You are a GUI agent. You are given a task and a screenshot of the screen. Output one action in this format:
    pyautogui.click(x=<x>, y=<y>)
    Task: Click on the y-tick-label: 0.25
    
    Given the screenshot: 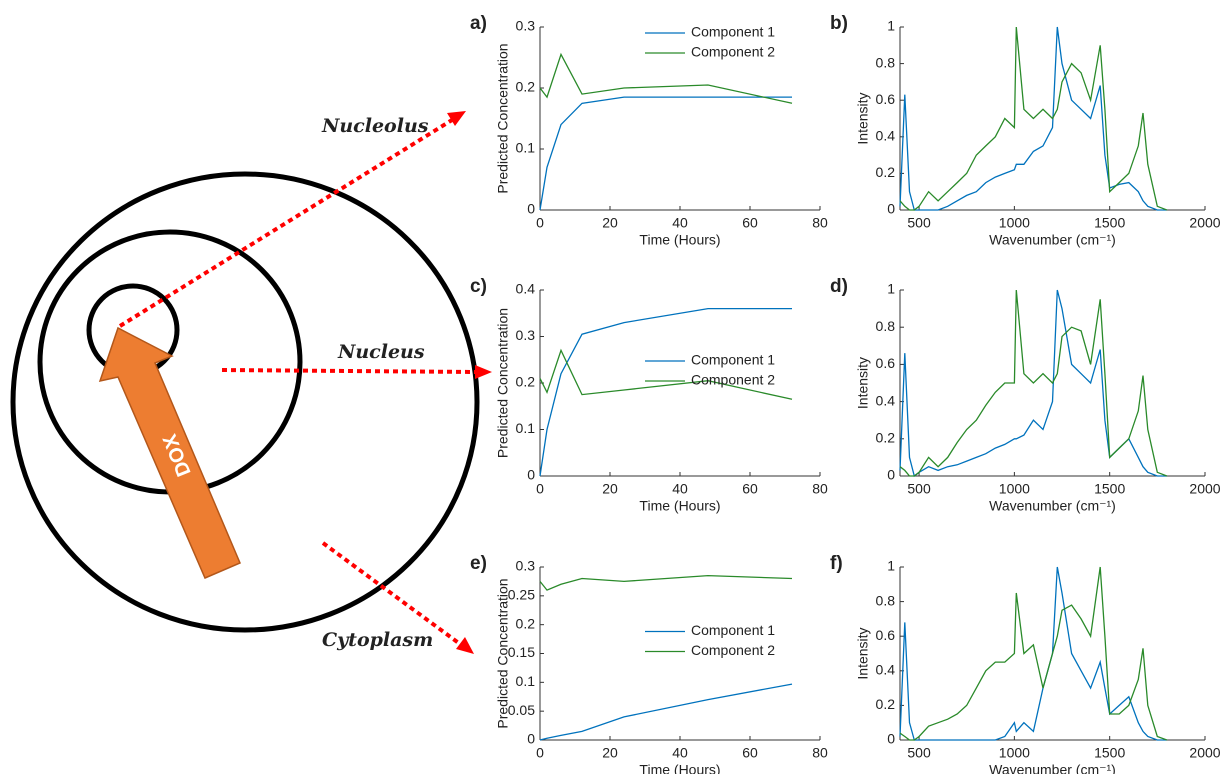 What is the action you would take?
    pyautogui.click(x=521, y=595)
    